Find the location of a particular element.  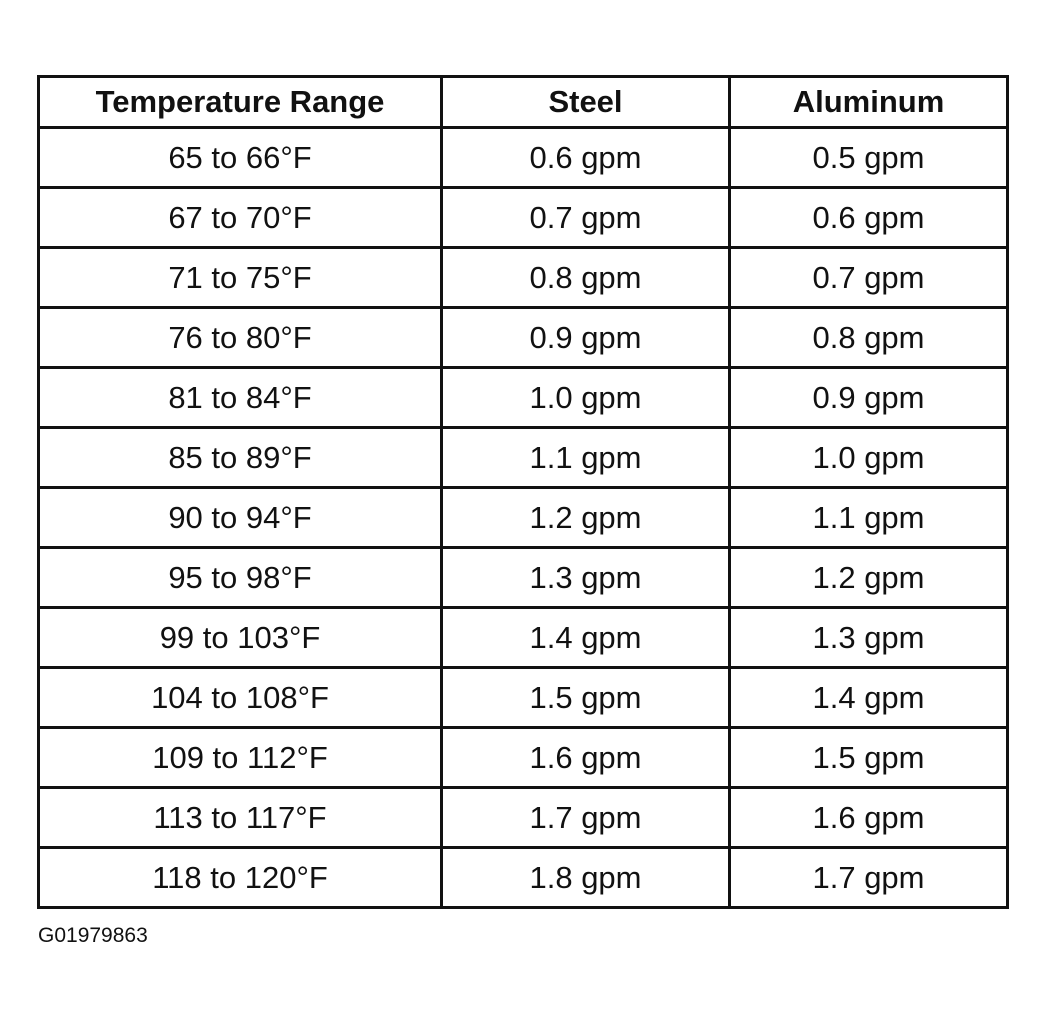

table-row: 95 to 98°F 1.3 gpm 1.2 gpm is located at coordinates (523, 577).